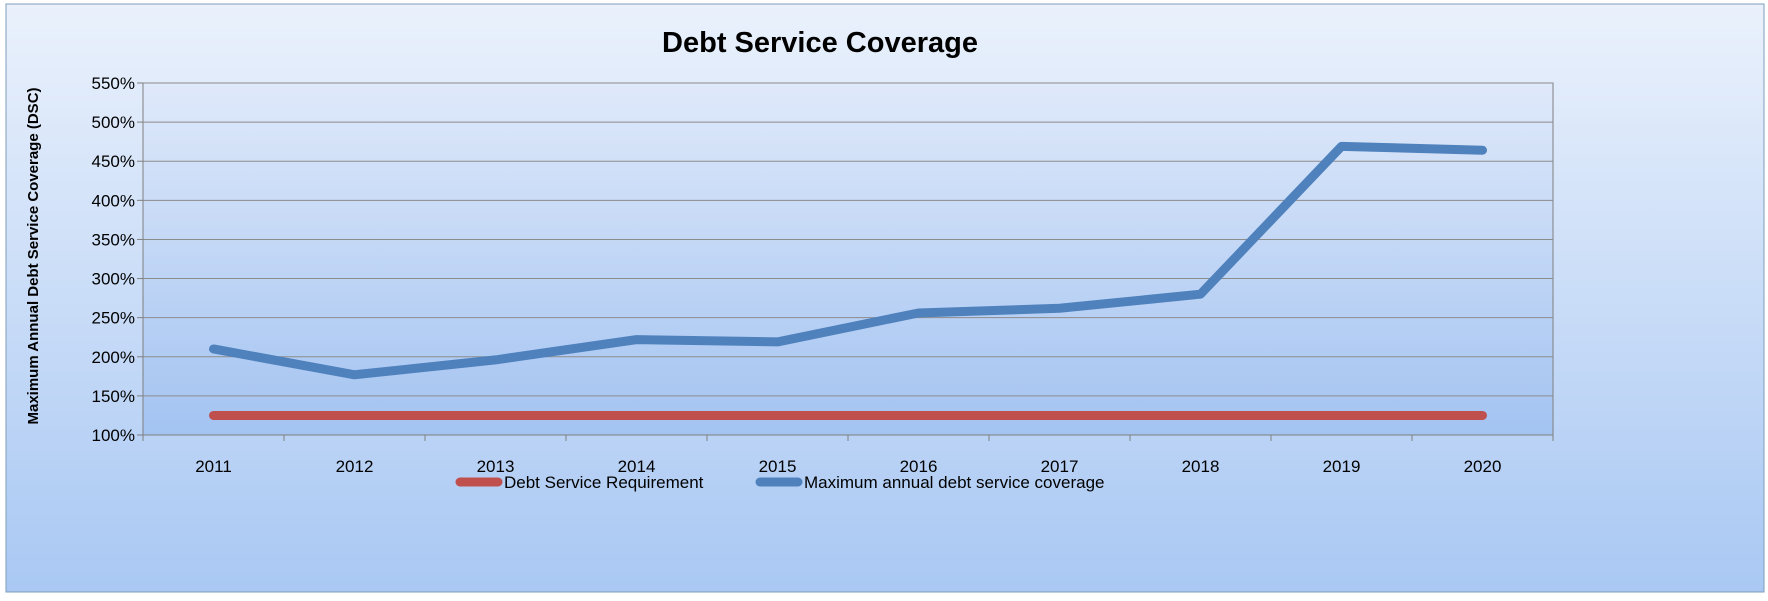 This screenshot has height=601, width=1768. Describe the element at coordinates (113, 83) in the screenshot. I see `y-tick-label: 550%` at that location.